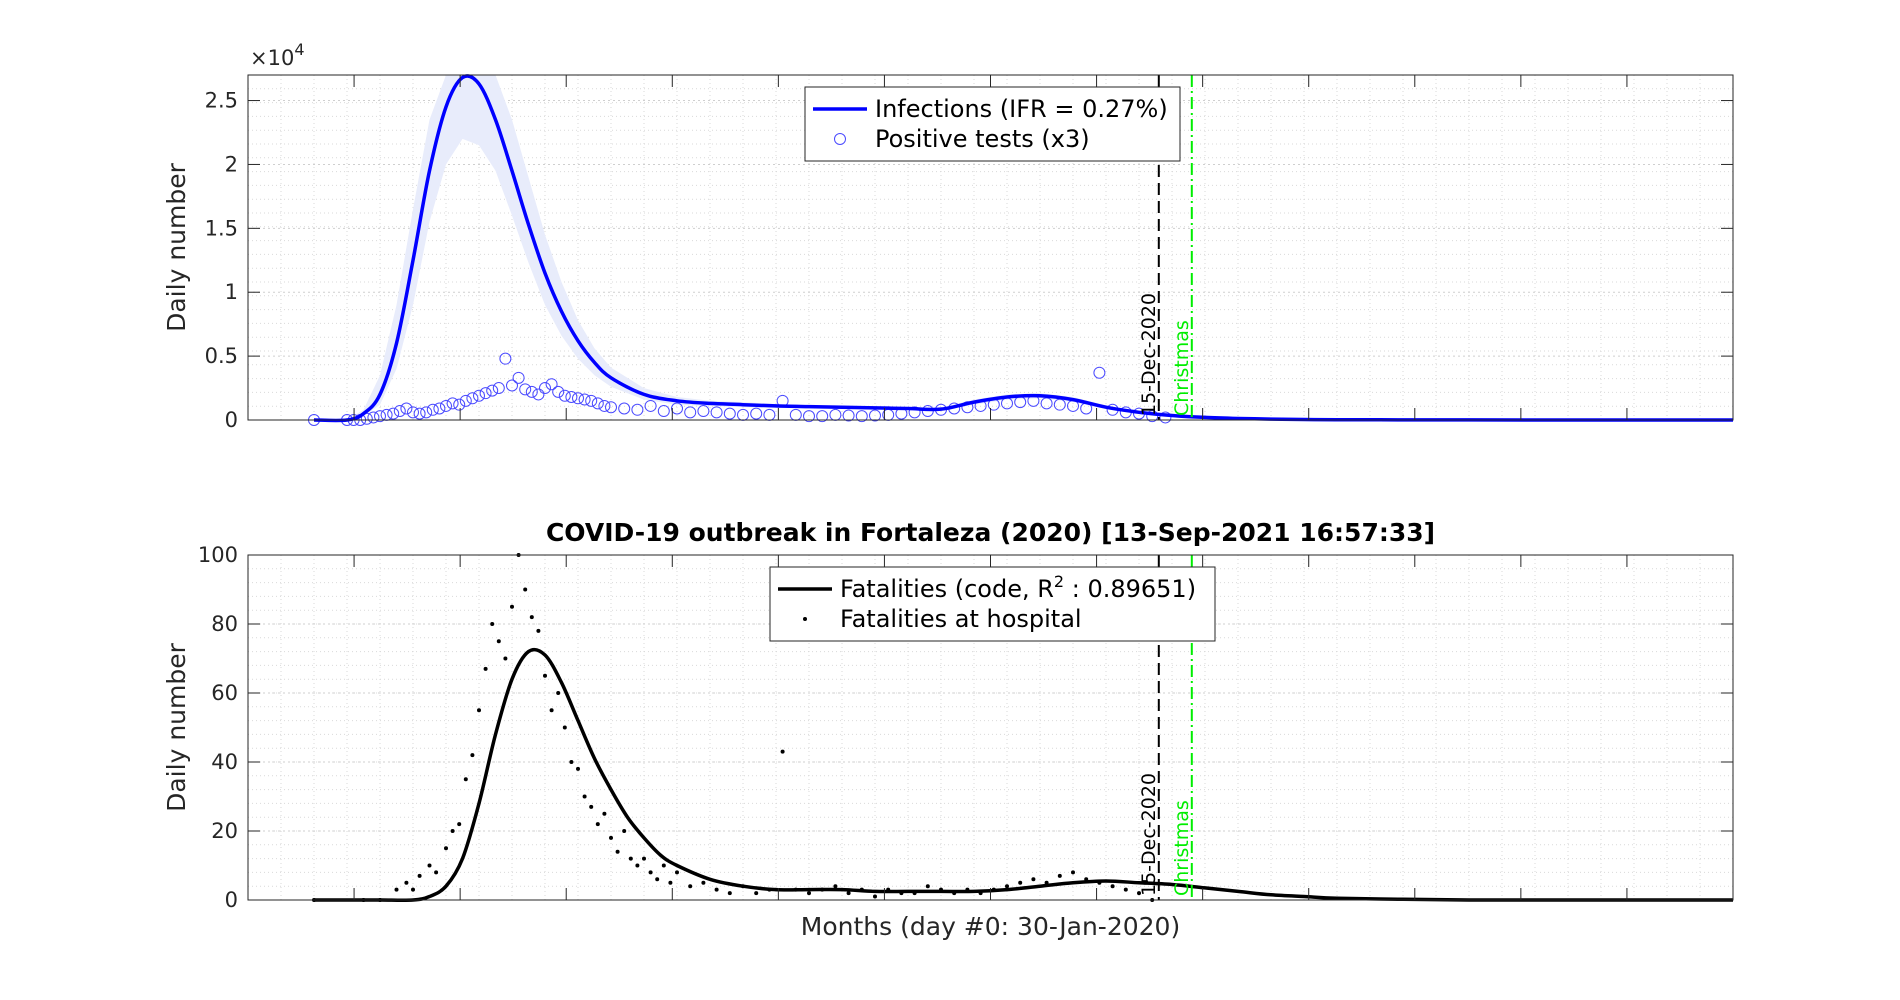  Describe the element at coordinates (218, 555) in the screenshot. I see `y-tick-label: 100` at that location.